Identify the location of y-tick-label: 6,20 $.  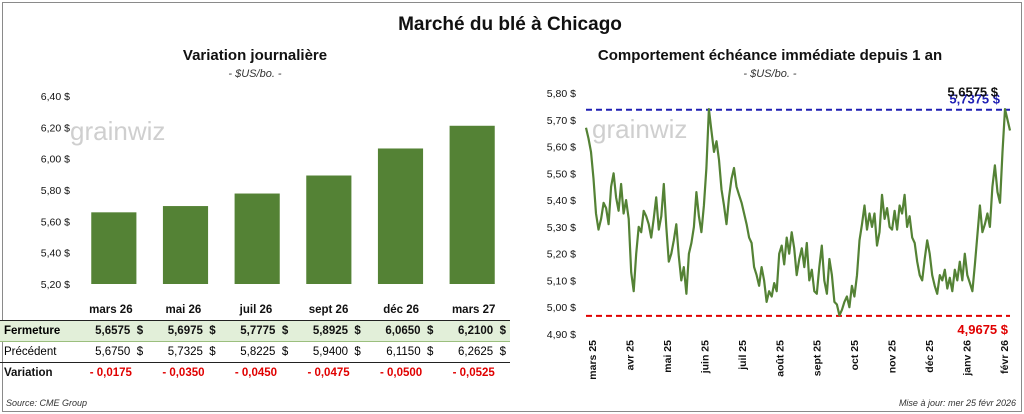
(55, 128).